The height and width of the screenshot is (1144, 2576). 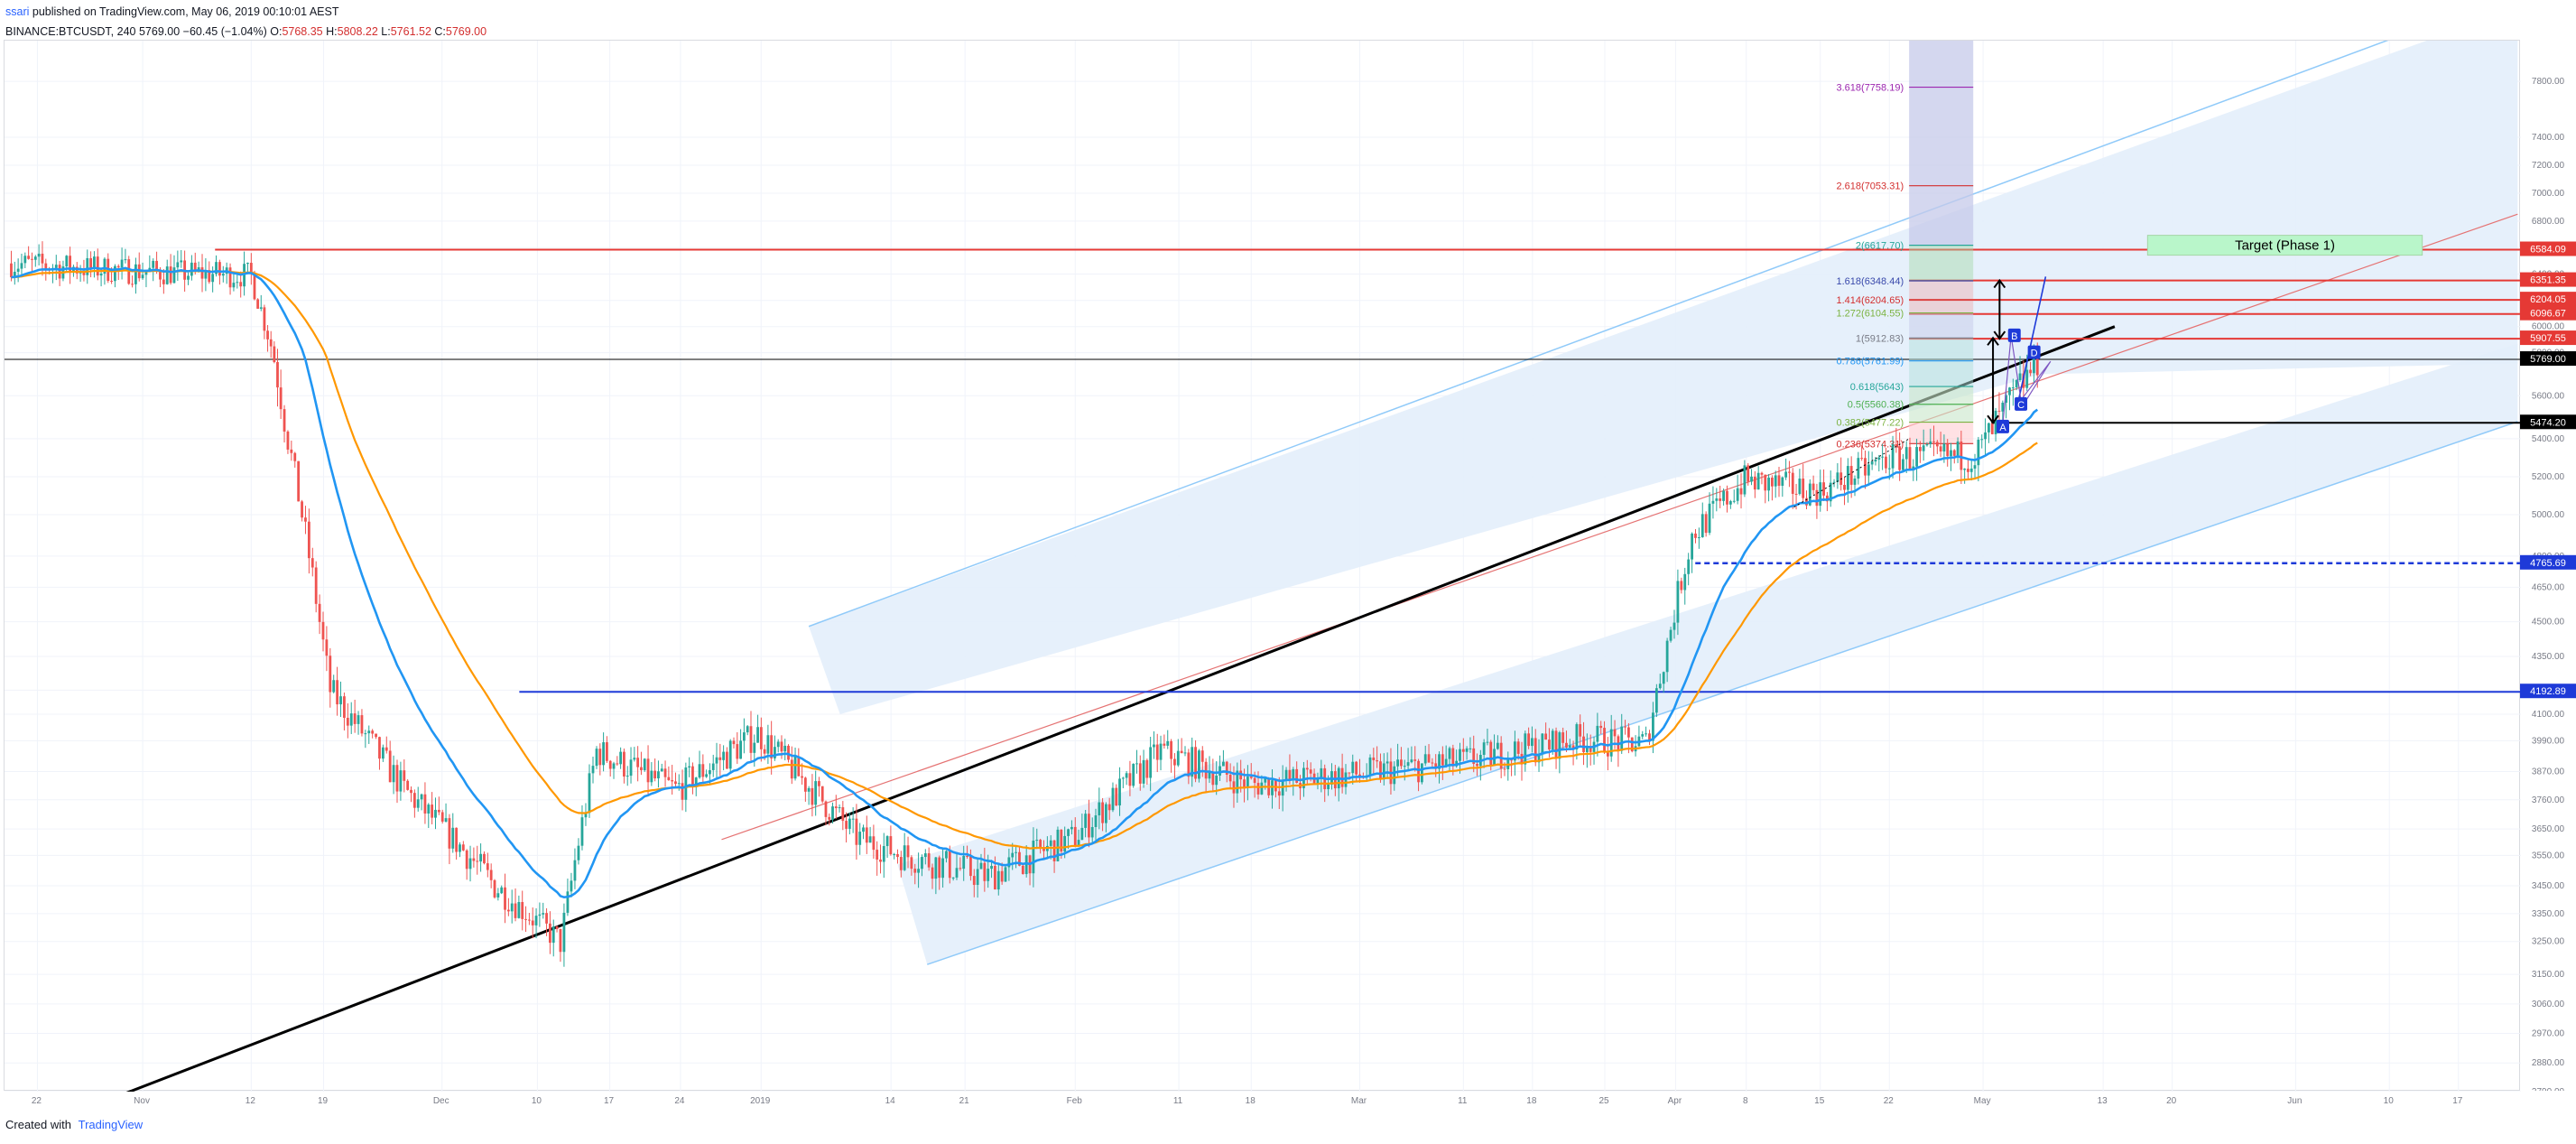 What do you see at coordinates (1531, 1101) in the screenshot?
I see `time-tick: 18` at bounding box center [1531, 1101].